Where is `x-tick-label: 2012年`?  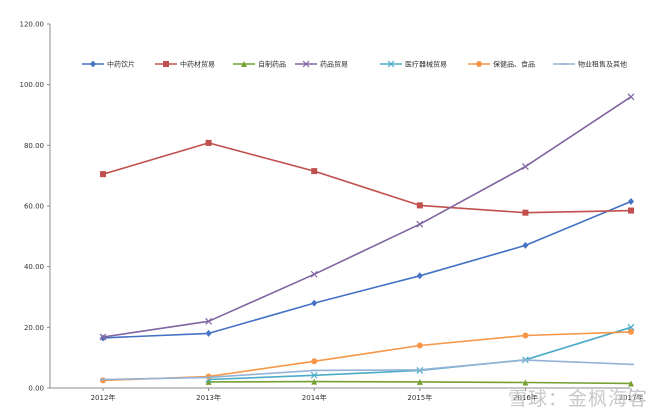 x-tick-label: 2012年 is located at coordinates (103, 397).